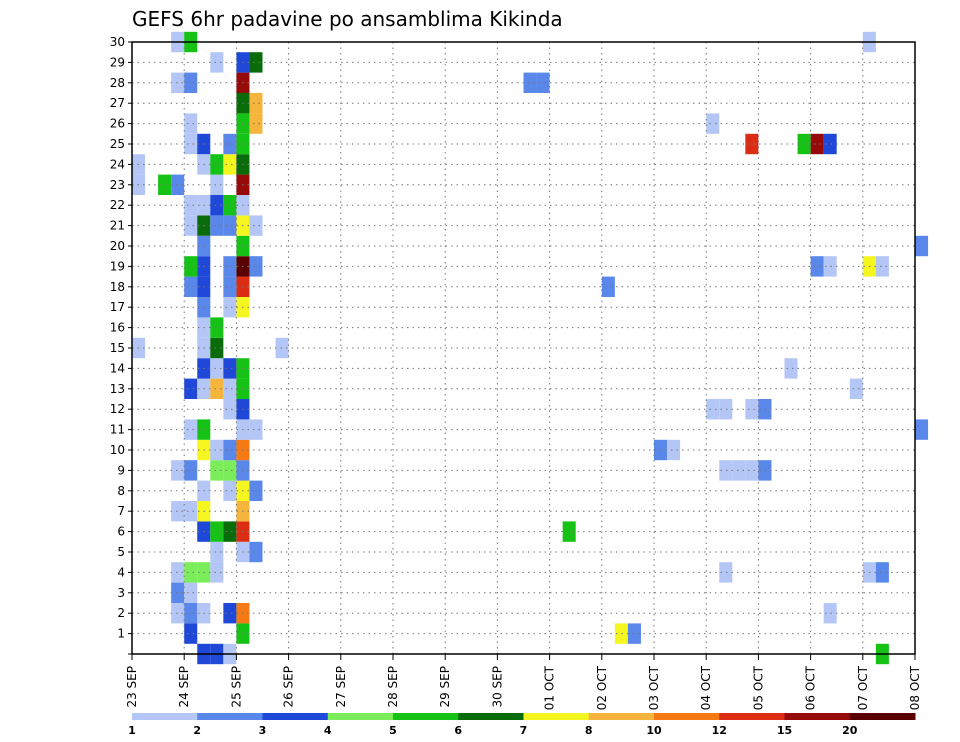 The width and height of the screenshot is (960, 742). Describe the element at coordinates (121, 572) in the screenshot. I see `y-tick-label: 4` at that location.